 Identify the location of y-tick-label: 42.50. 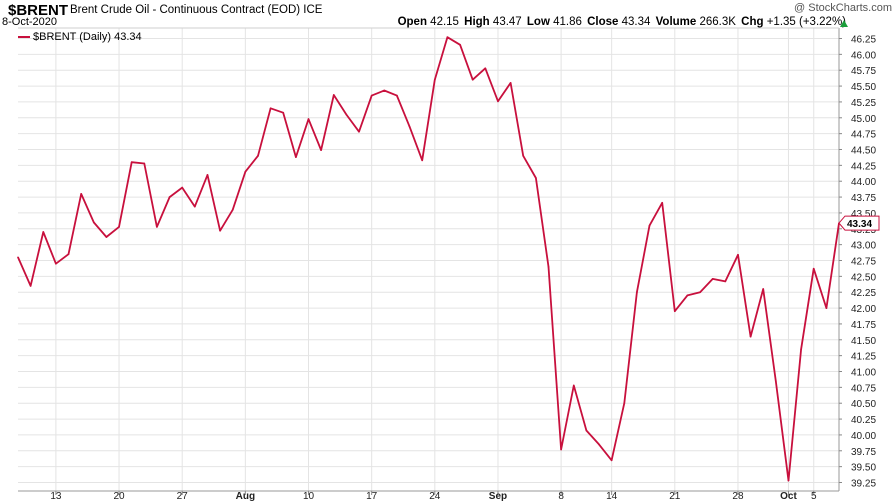
(863, 277).